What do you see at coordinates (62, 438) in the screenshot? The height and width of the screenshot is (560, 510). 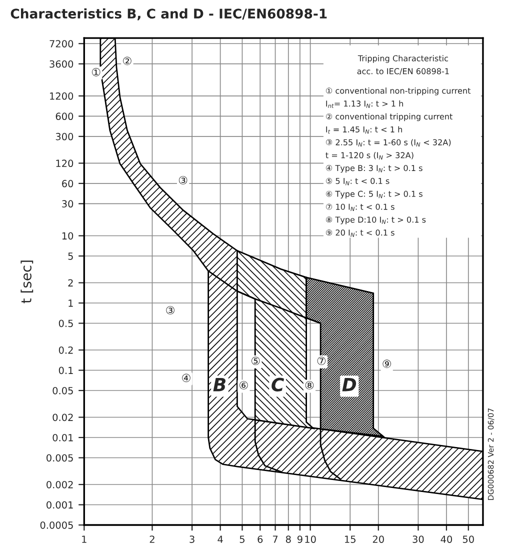 I see `y-tick-label: 0.01` at bounding box center [62, 438].